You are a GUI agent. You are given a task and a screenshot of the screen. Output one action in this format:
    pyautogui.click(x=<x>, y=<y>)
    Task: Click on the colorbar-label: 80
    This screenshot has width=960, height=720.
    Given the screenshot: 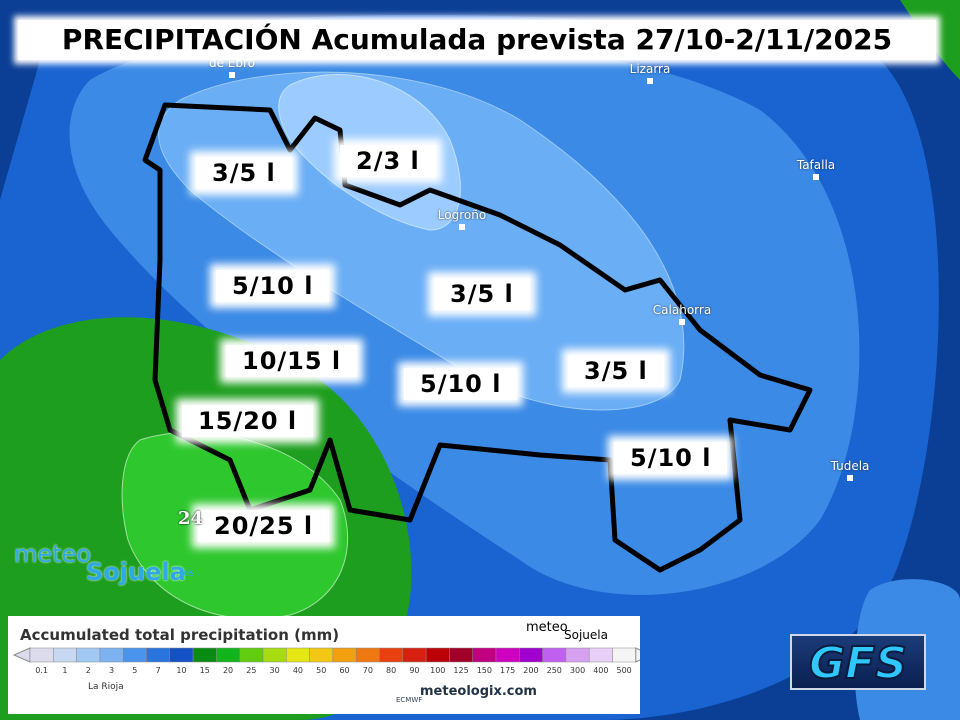 What is the action you would take?
    pyautogui.click(x=391, y=670)
    